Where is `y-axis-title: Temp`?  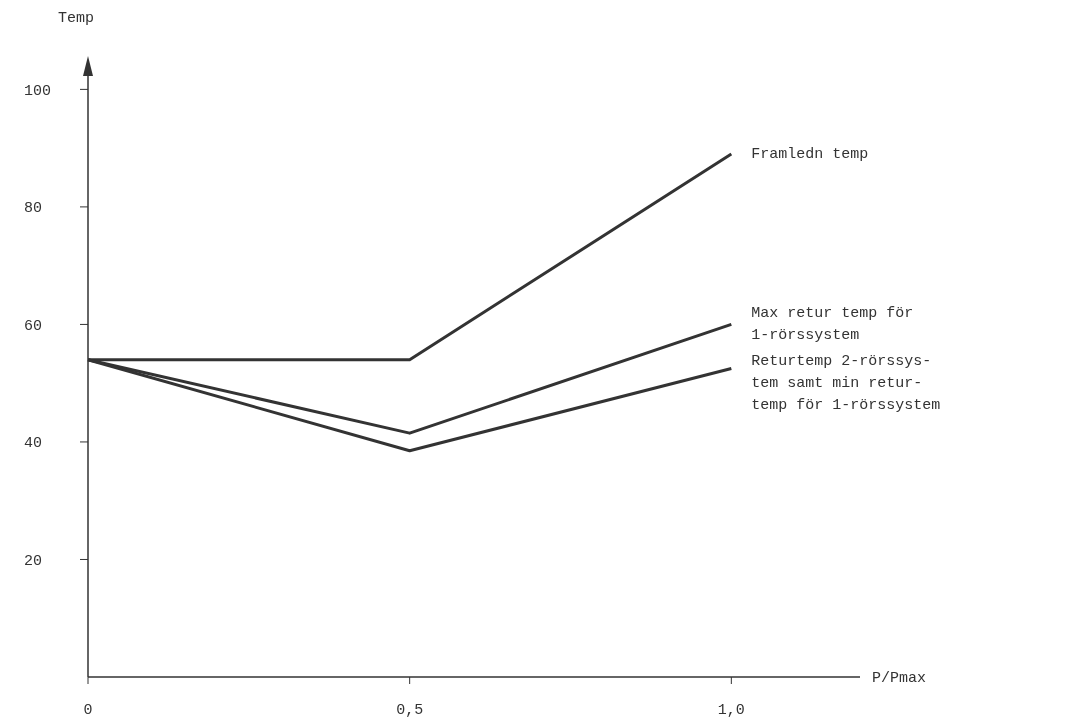
y-axis-title: Temp is located at coordinates (76, 18).